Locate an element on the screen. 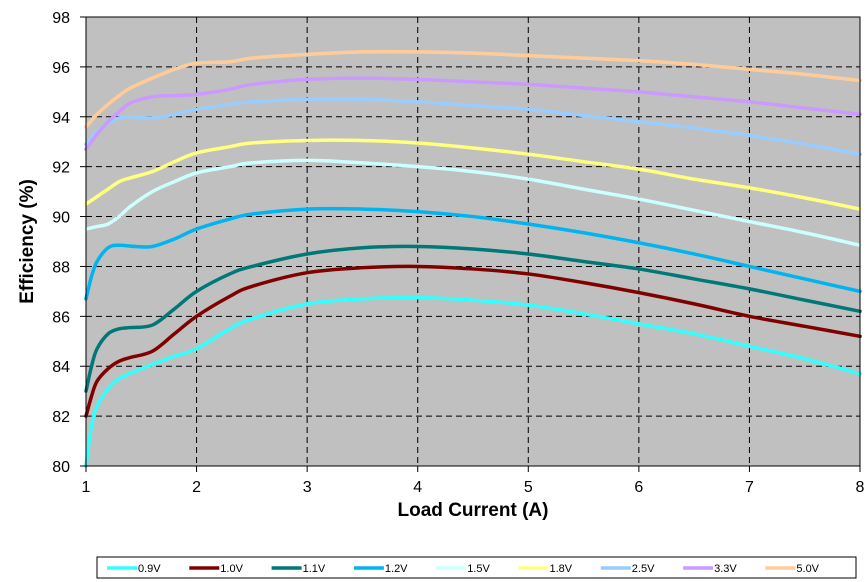 The width and height of the screenshot is (867, 582). series-line-3-3v is located at coordinates (473, 113).